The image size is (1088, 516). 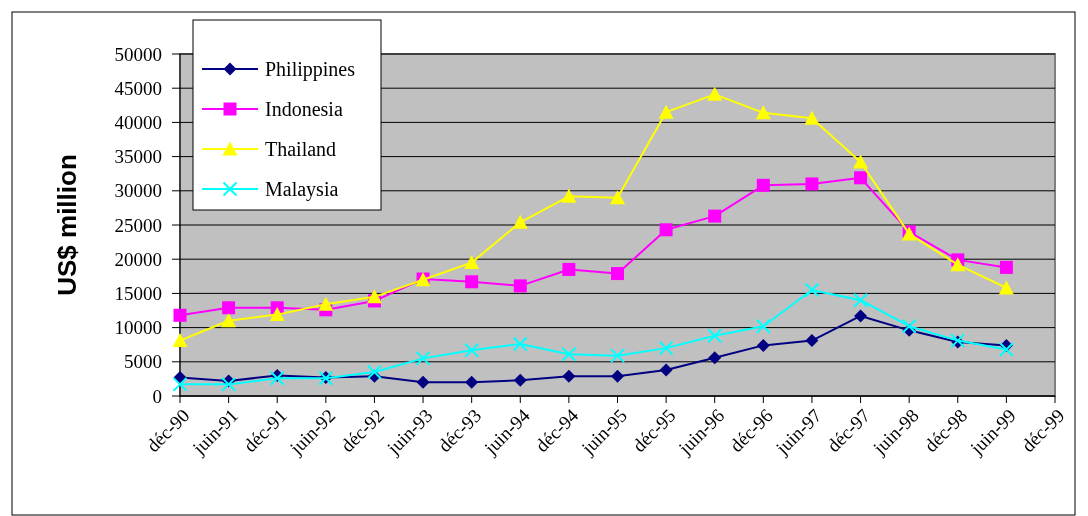 I want to click on legend-label: Indonesia, so click(x=304, y=109).